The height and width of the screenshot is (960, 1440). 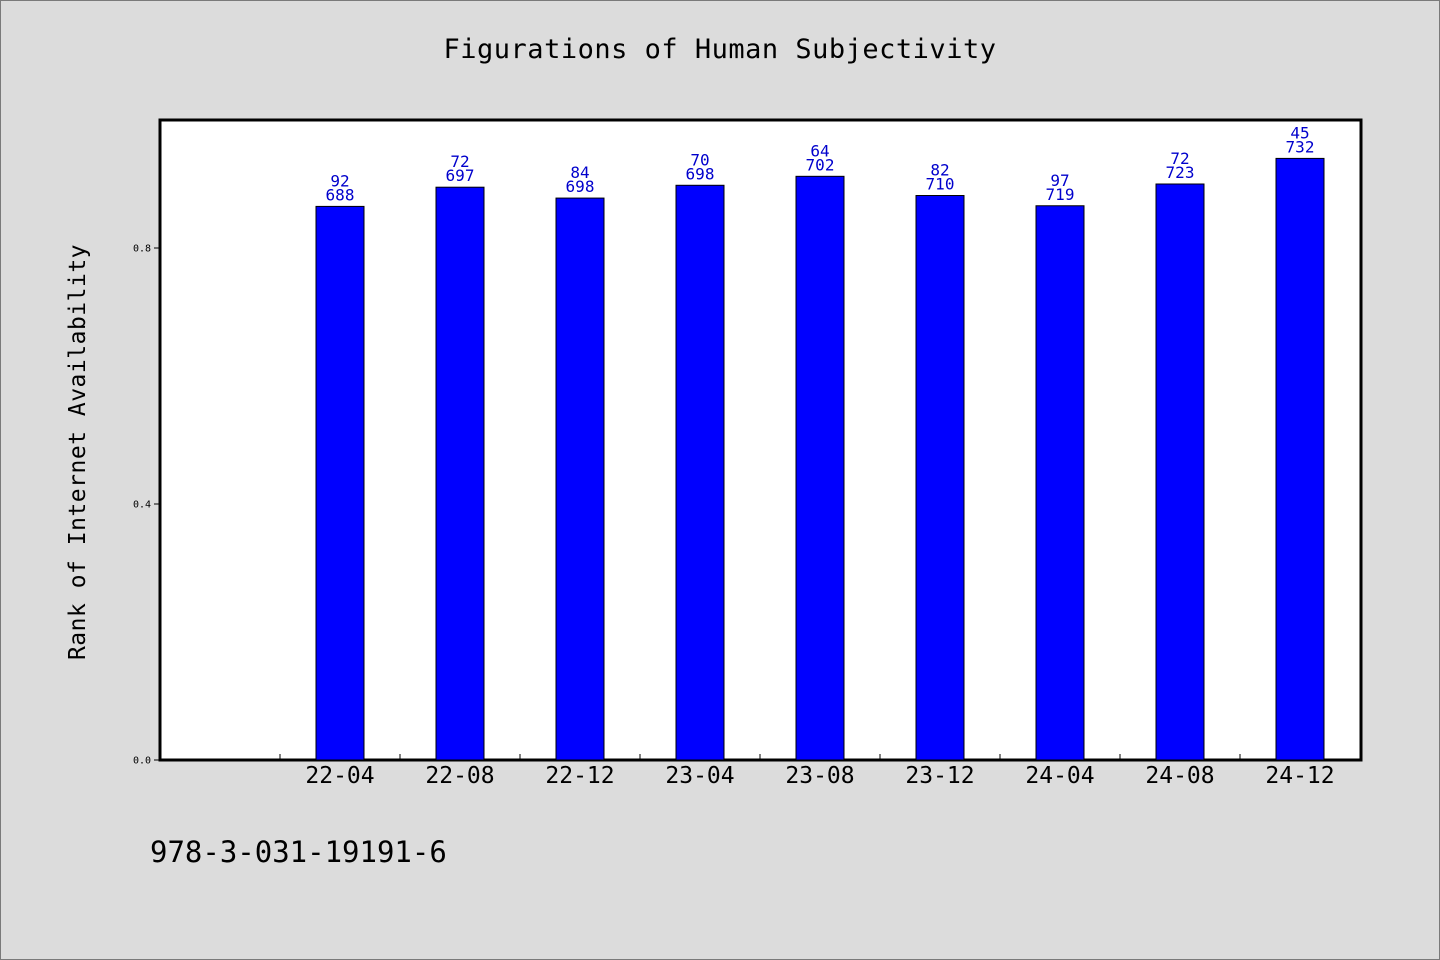 I want to click on bar-label-bottom: 688, so click(x=340, y=194).